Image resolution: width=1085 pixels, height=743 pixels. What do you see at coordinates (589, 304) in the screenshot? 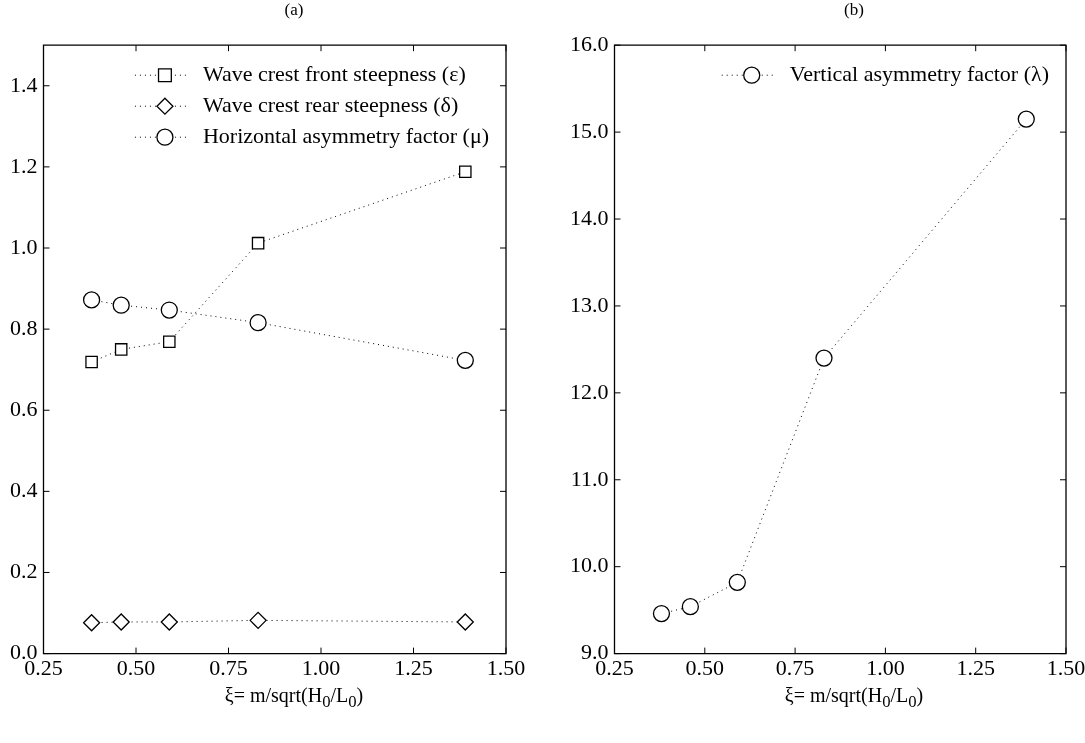
I see `y-tick-label: 13.0` at bounding box center [589, 304].